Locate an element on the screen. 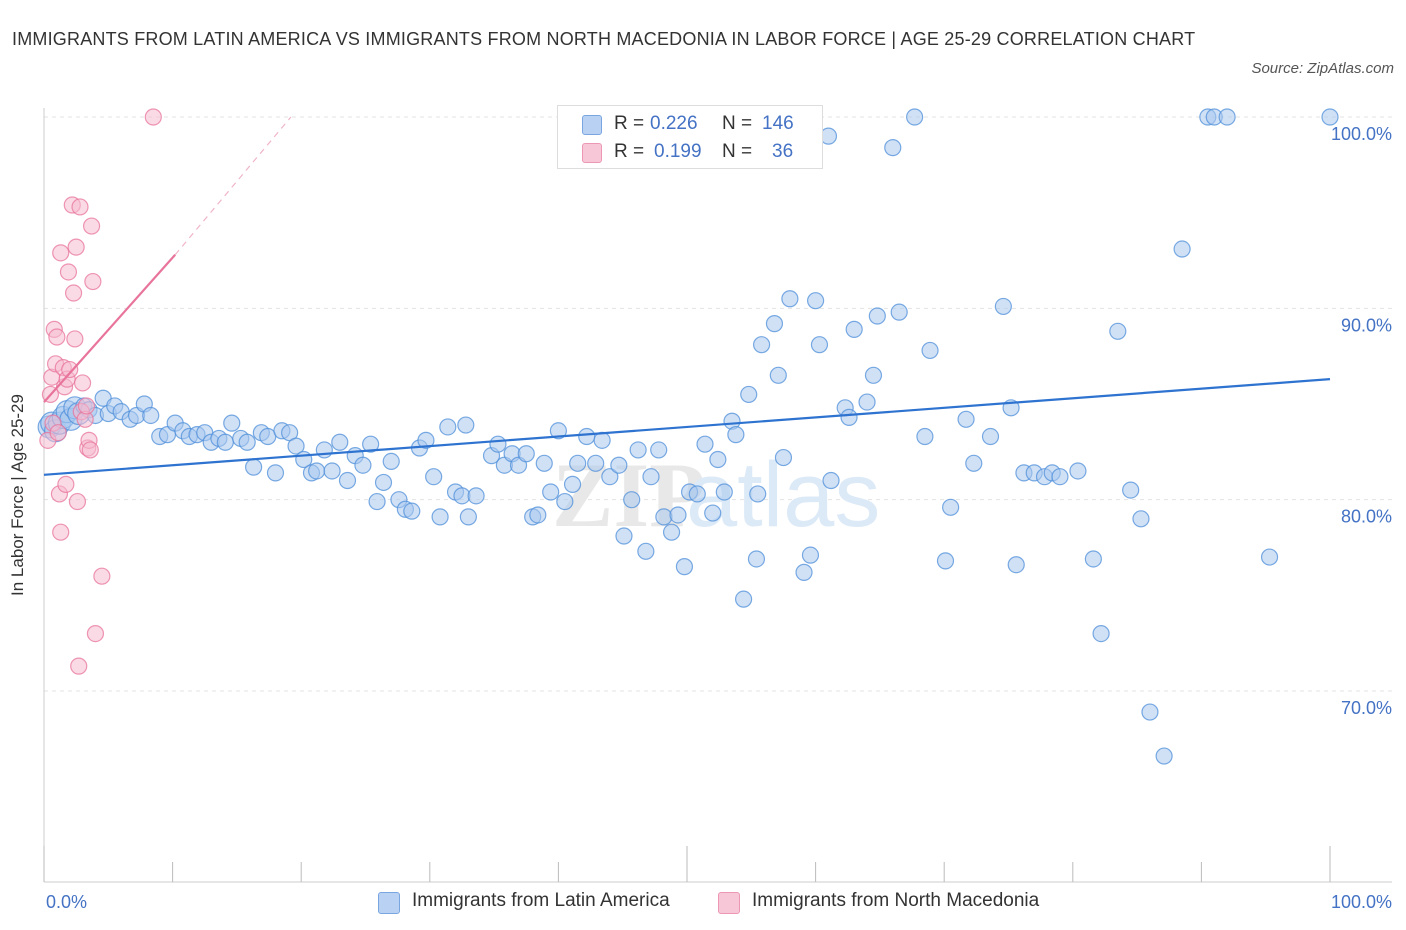 The width and height of the screenshot is (1406, 930). y-tick-label-80: 80.0% is located at coordinates (1366, 517).